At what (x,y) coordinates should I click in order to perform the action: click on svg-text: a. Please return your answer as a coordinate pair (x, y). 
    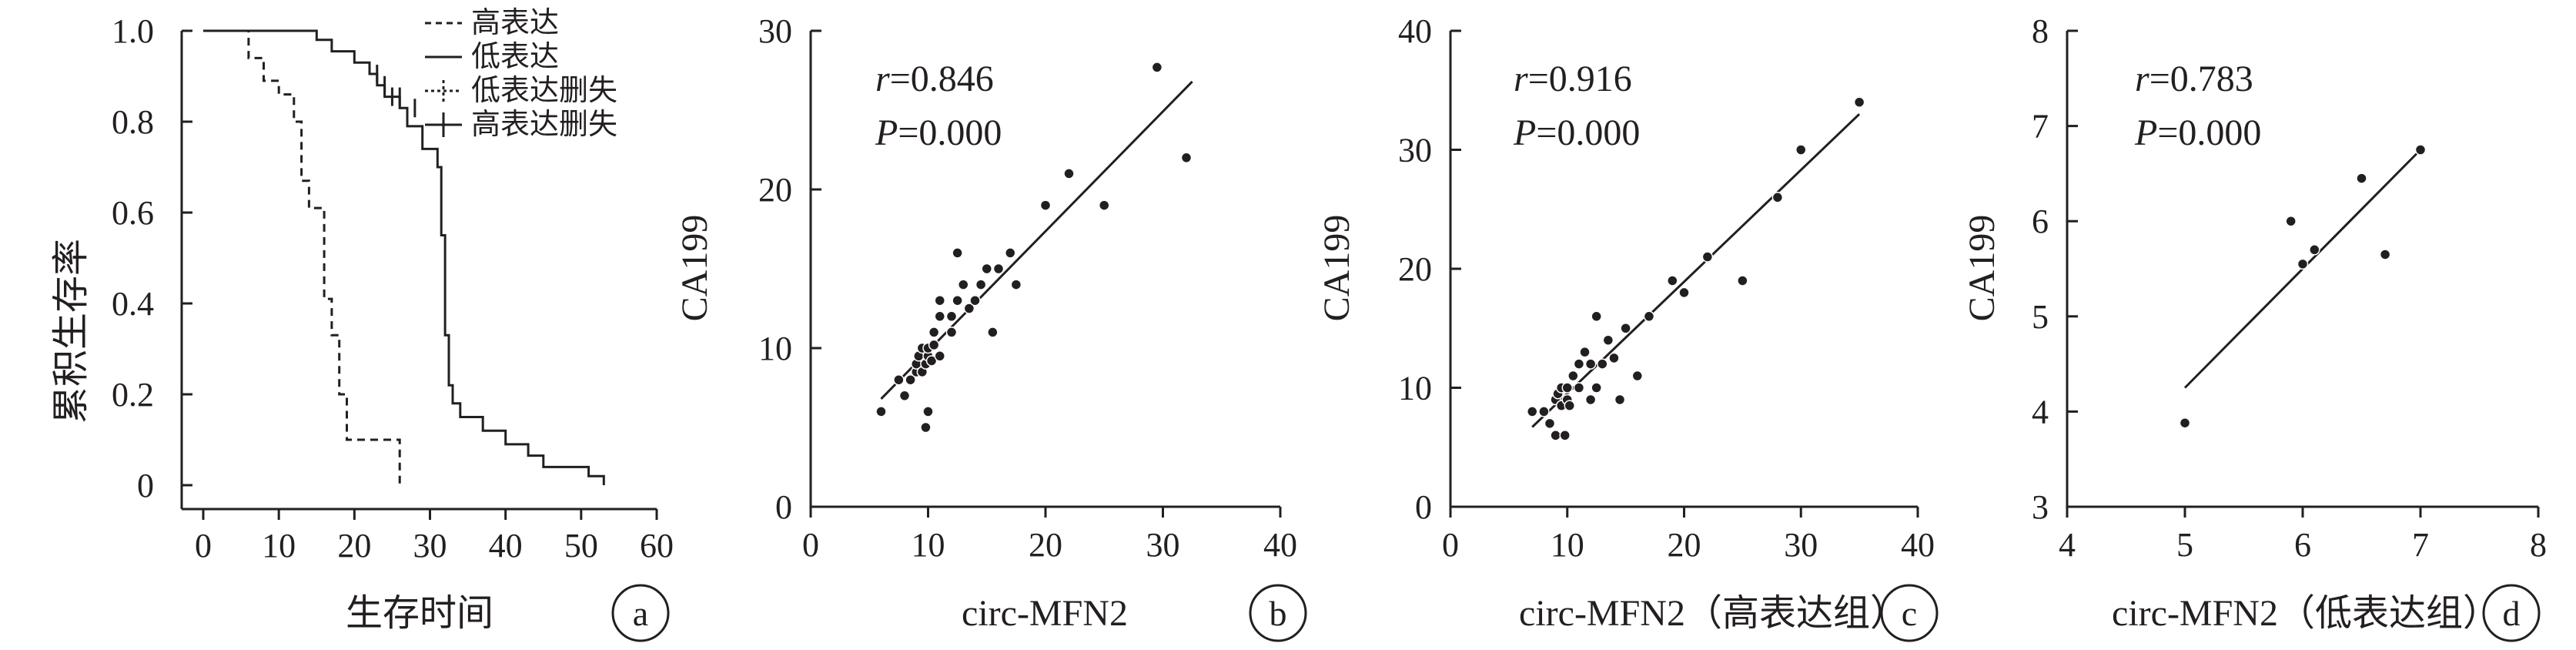
    Looking at the image, I should click on (640, 614).